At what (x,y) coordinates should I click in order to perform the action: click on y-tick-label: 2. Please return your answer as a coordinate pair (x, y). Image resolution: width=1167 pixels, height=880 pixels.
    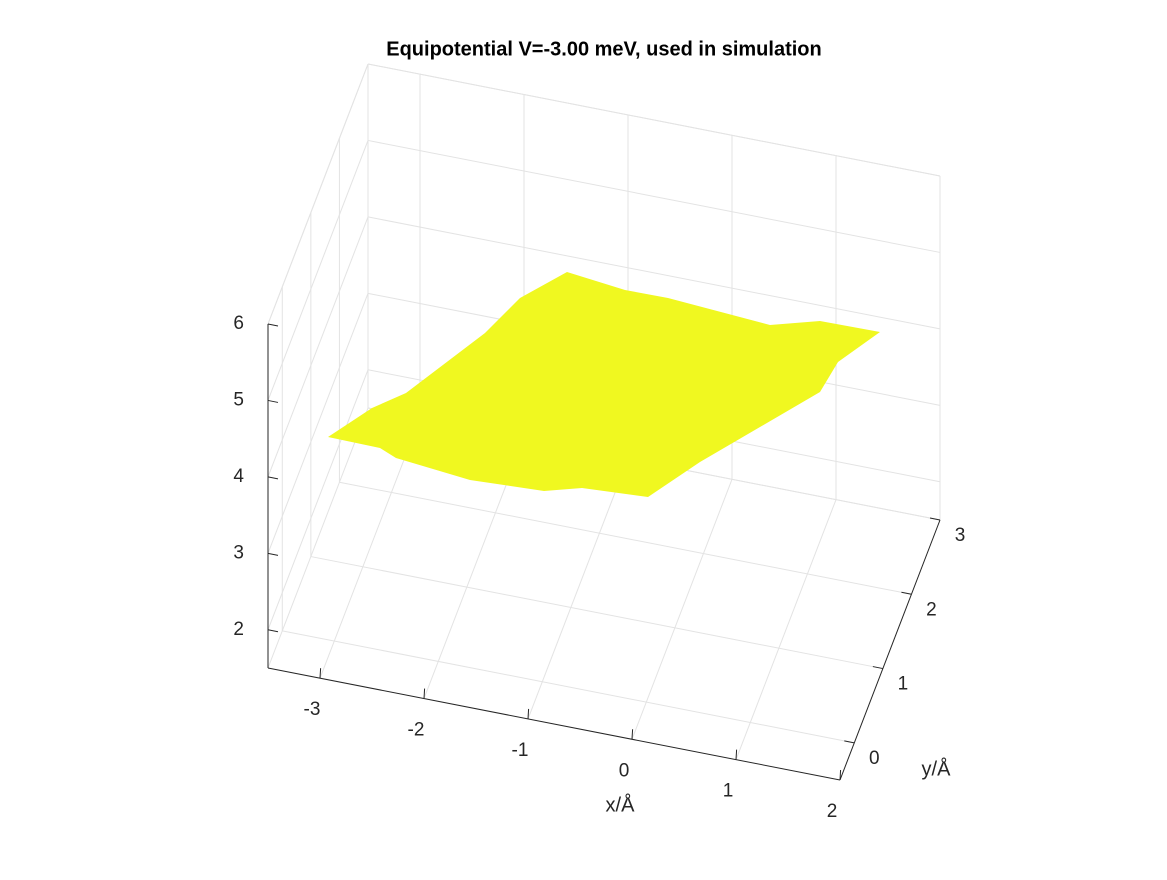
    Looking at the image, I should click on (931, 609).